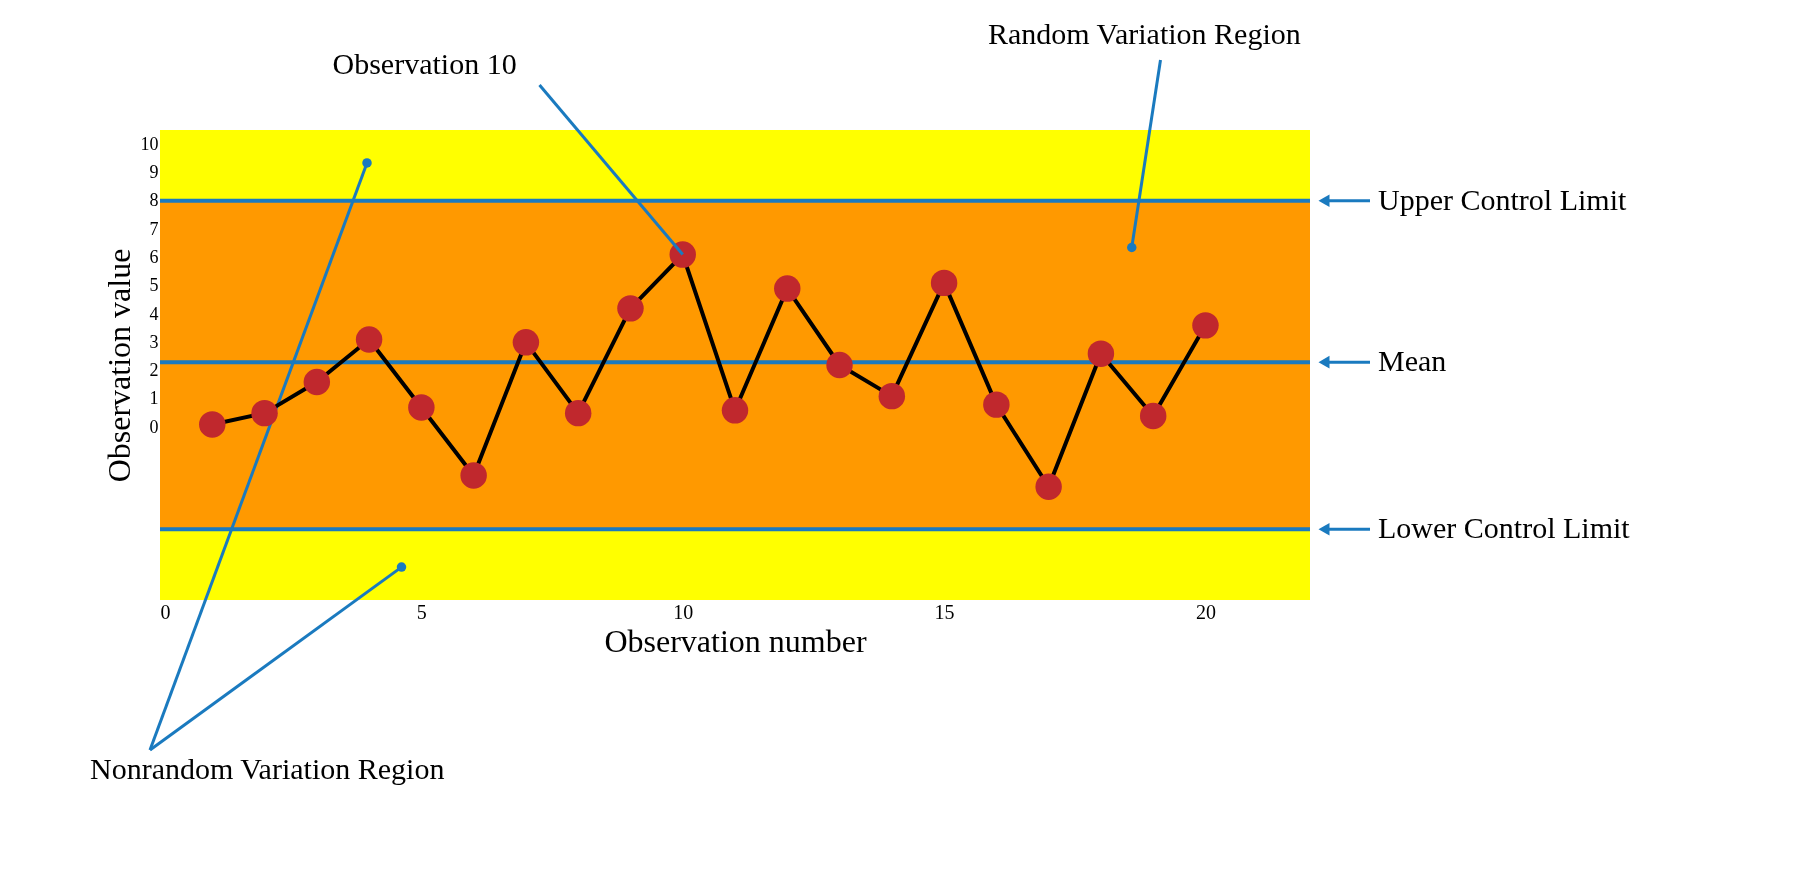 The image size is (1816, 876). I want to click on annotation: Observation 10, so click(424, 63).